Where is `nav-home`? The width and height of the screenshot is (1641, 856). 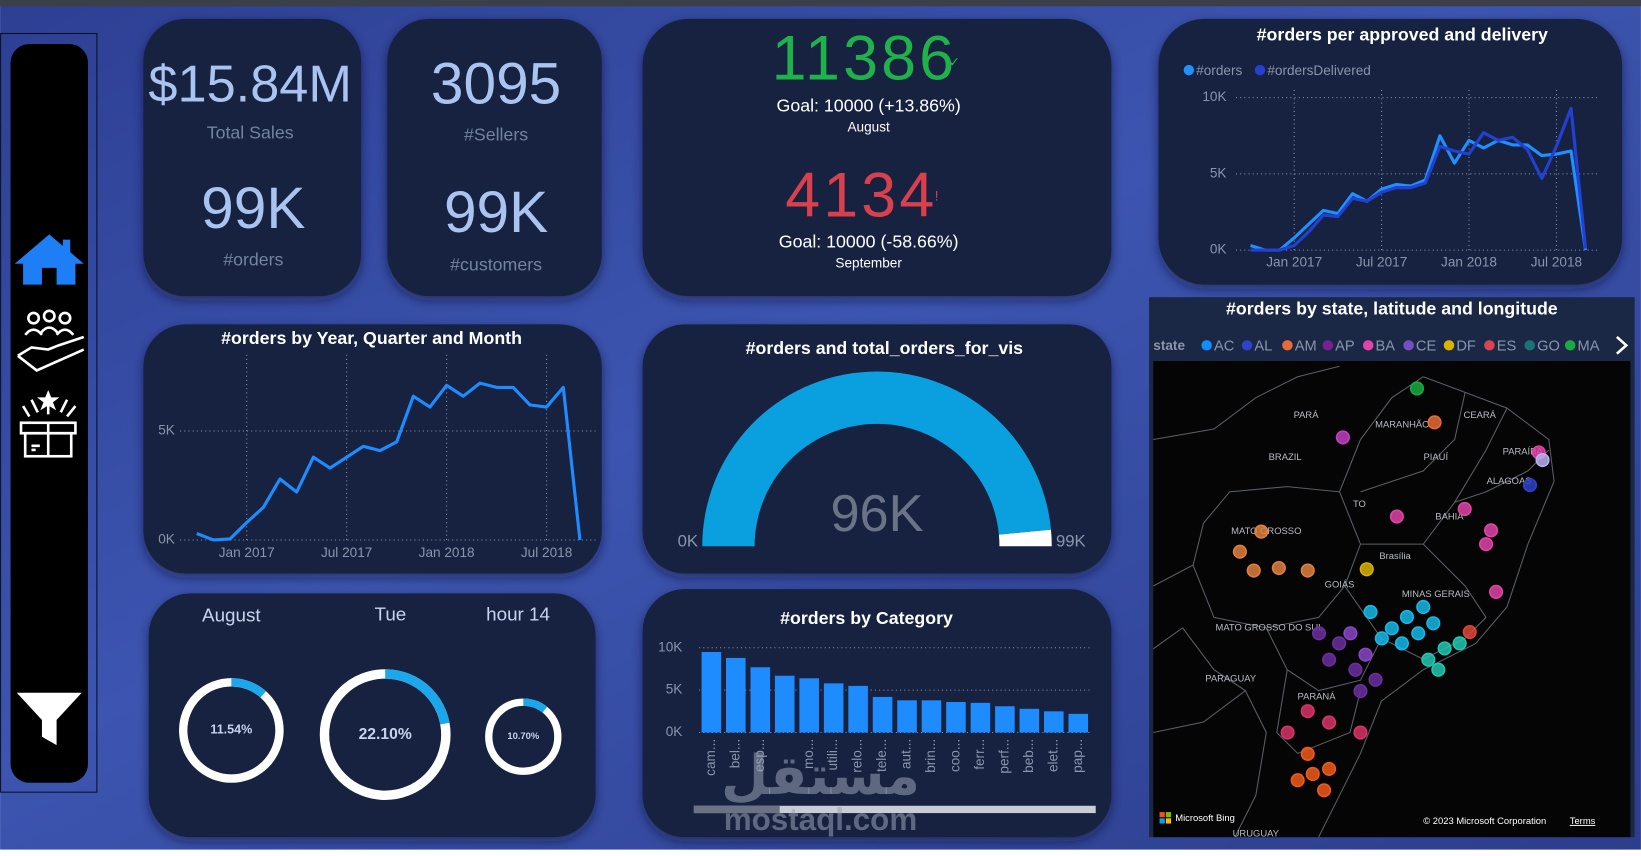
nav-home is located at coordinates (49, 259).